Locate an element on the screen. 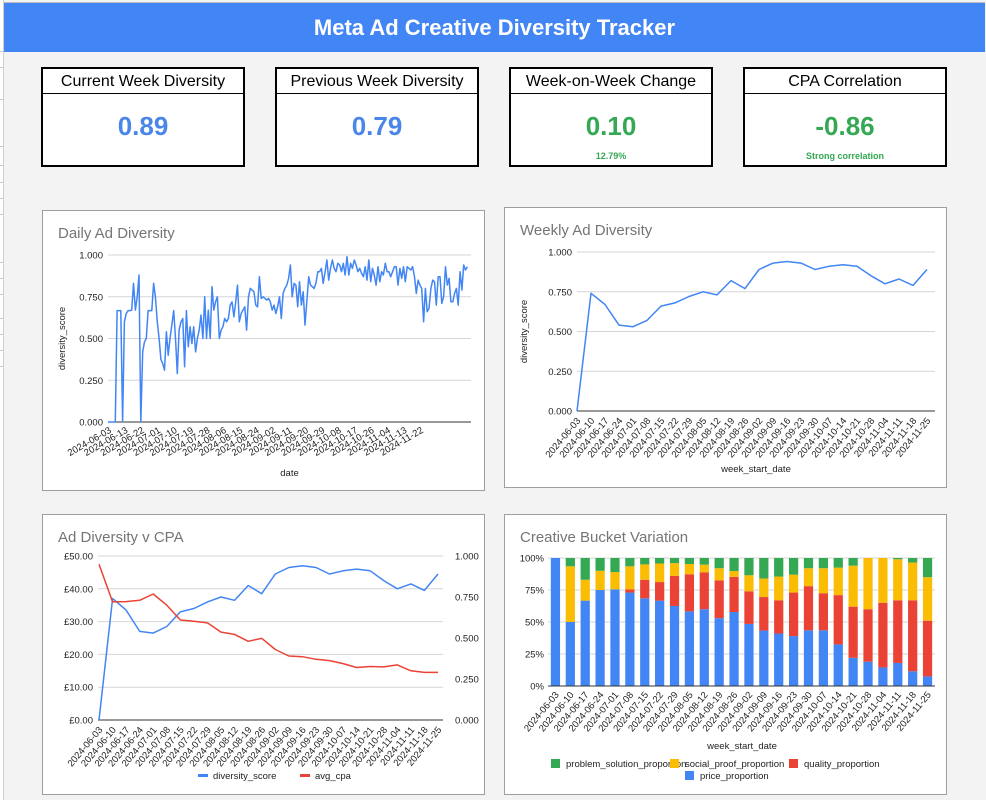 The height and width of the screenshot is (800, 986). card-week-on-week-change: Week-on-Week Change 0.10 12.79% is located at coordinates (611, 117).